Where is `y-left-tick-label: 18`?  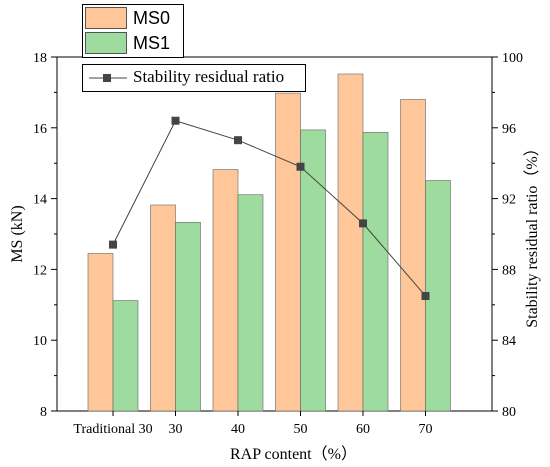 y-left-tick-label: 18 is located at coordinates (40, 58).